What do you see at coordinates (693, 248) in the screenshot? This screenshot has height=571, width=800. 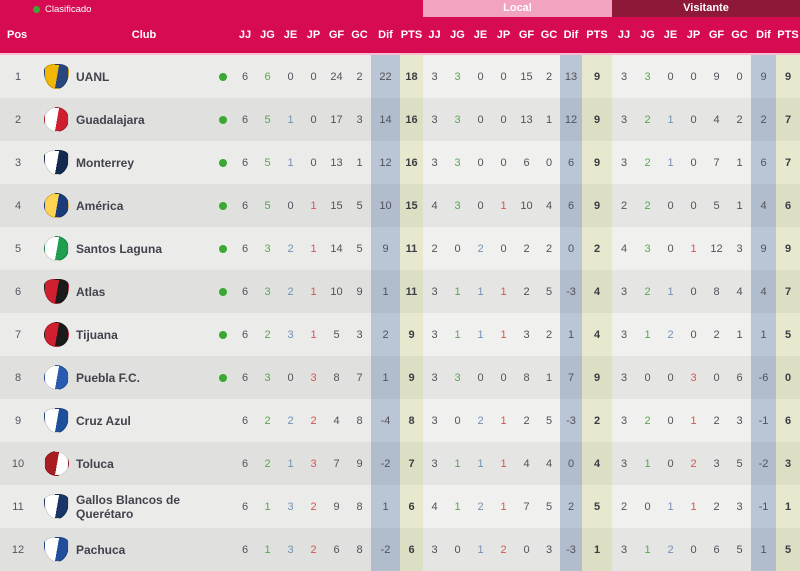 I see `visitante-jp-cell: 1` at bounding box center [693, 248].